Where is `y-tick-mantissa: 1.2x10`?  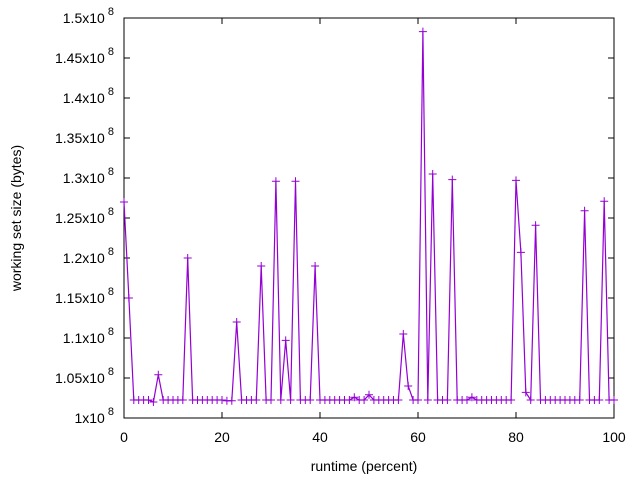 y-tick-mantissa: 1.2x10 is located at coordinates (84, 258).